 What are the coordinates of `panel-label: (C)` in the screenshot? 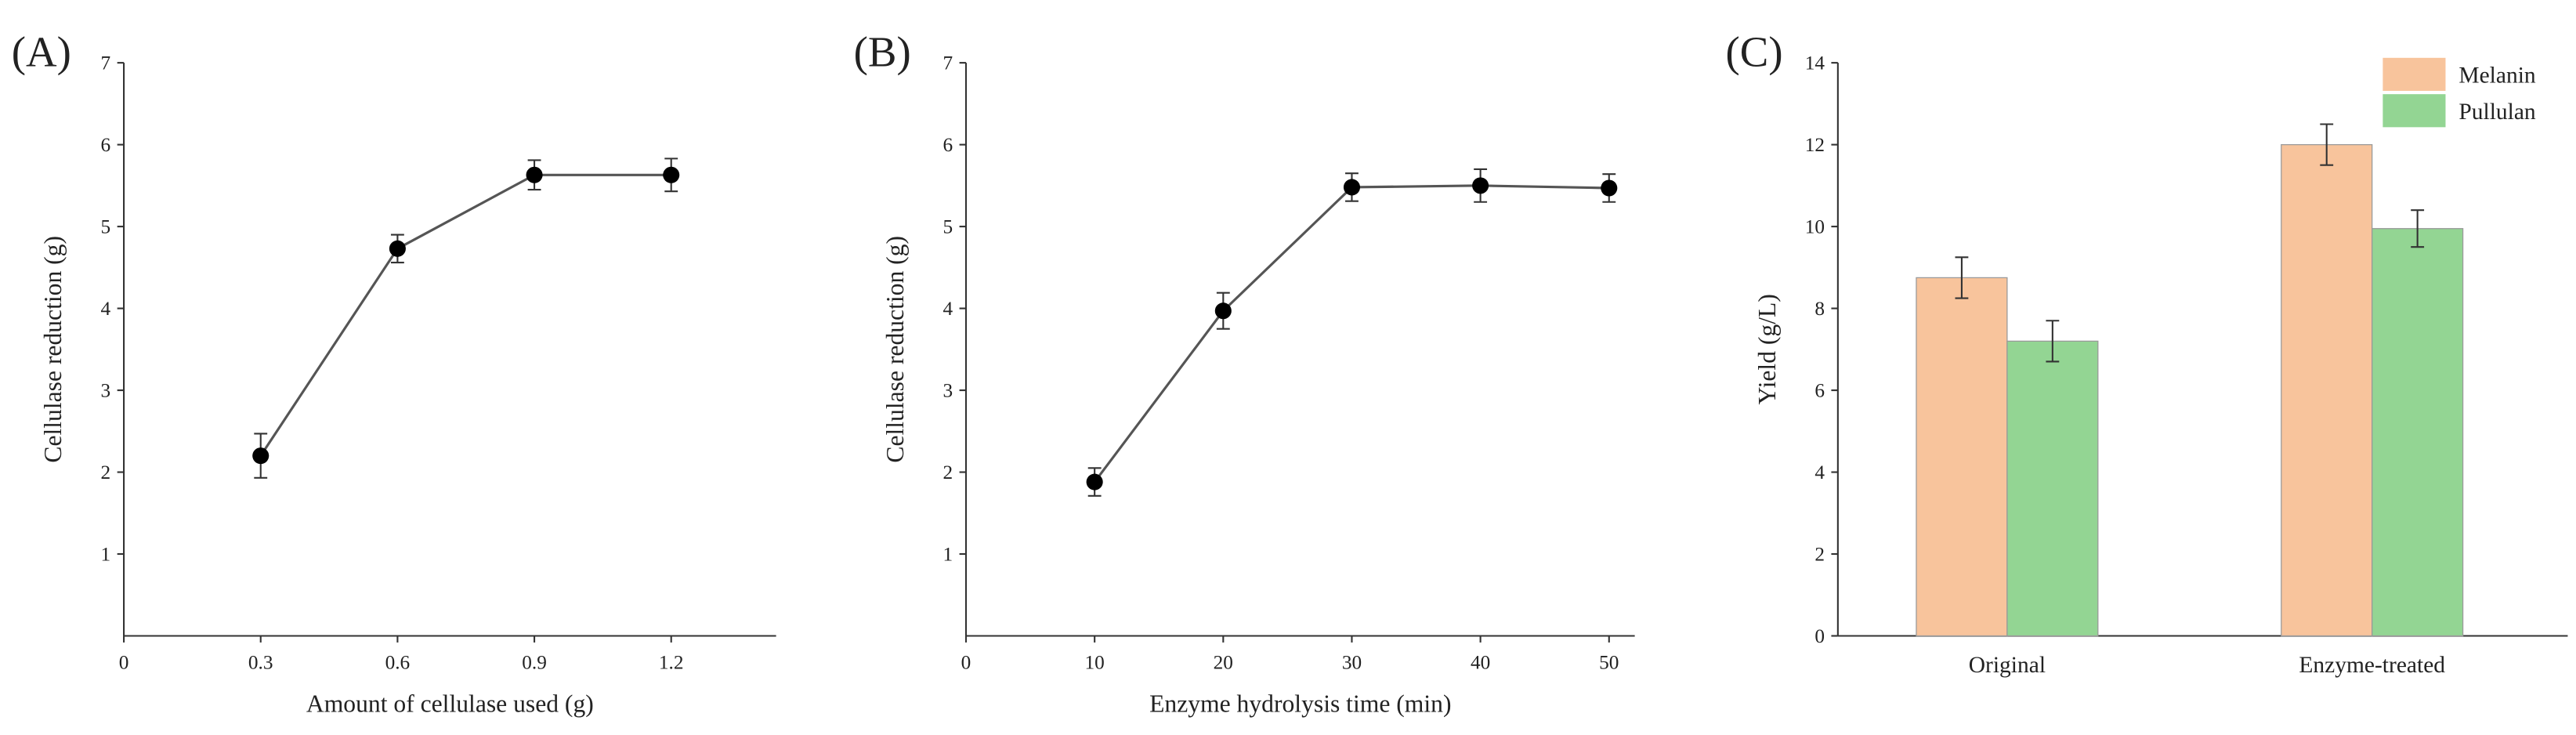 It's located at (1755, 51).